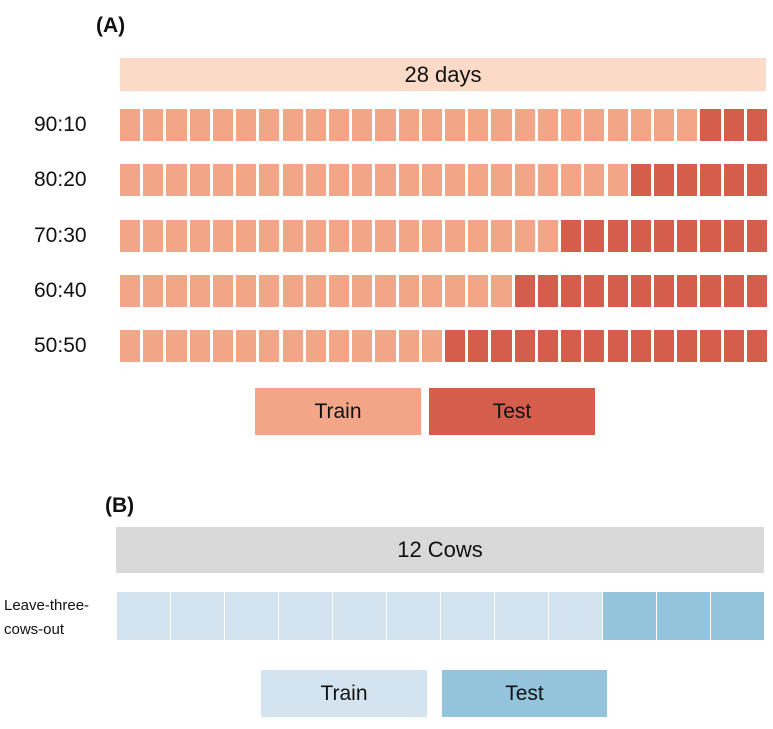  I want to click on panel-b-label: (B), so click(120, 505).